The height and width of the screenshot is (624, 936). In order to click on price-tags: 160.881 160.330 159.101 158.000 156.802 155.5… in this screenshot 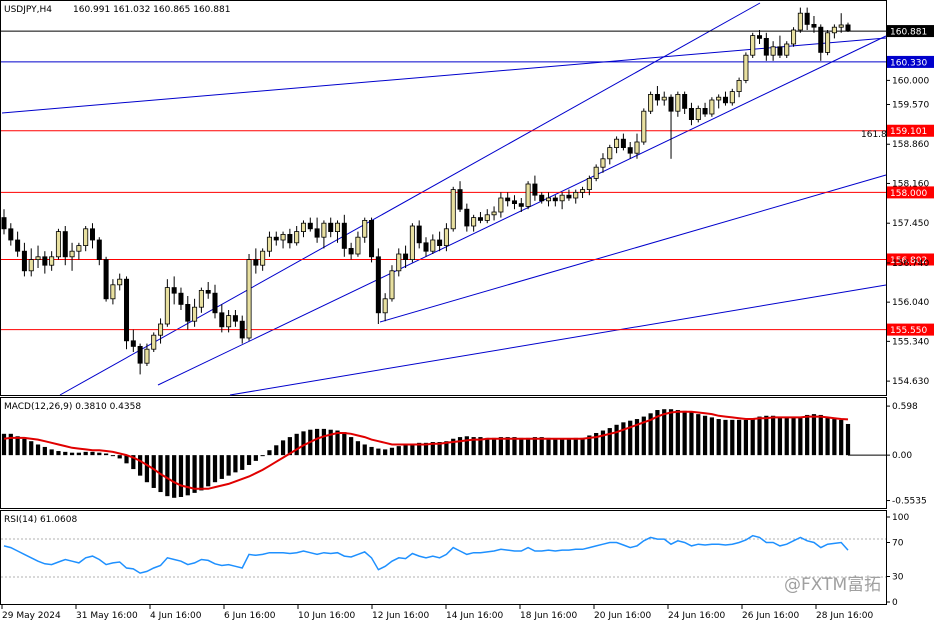, I will do `click(910, 180)`.